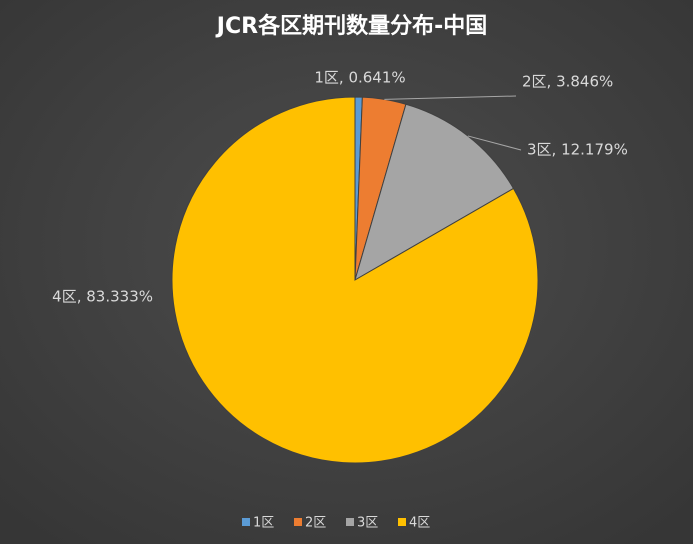 Image resolution: width=693 pixels, height=544 pixels. What do you see at coordinates (315, 523) in the screenshot?
I see `legend-label: 2区` at bounding box center [315, 523].